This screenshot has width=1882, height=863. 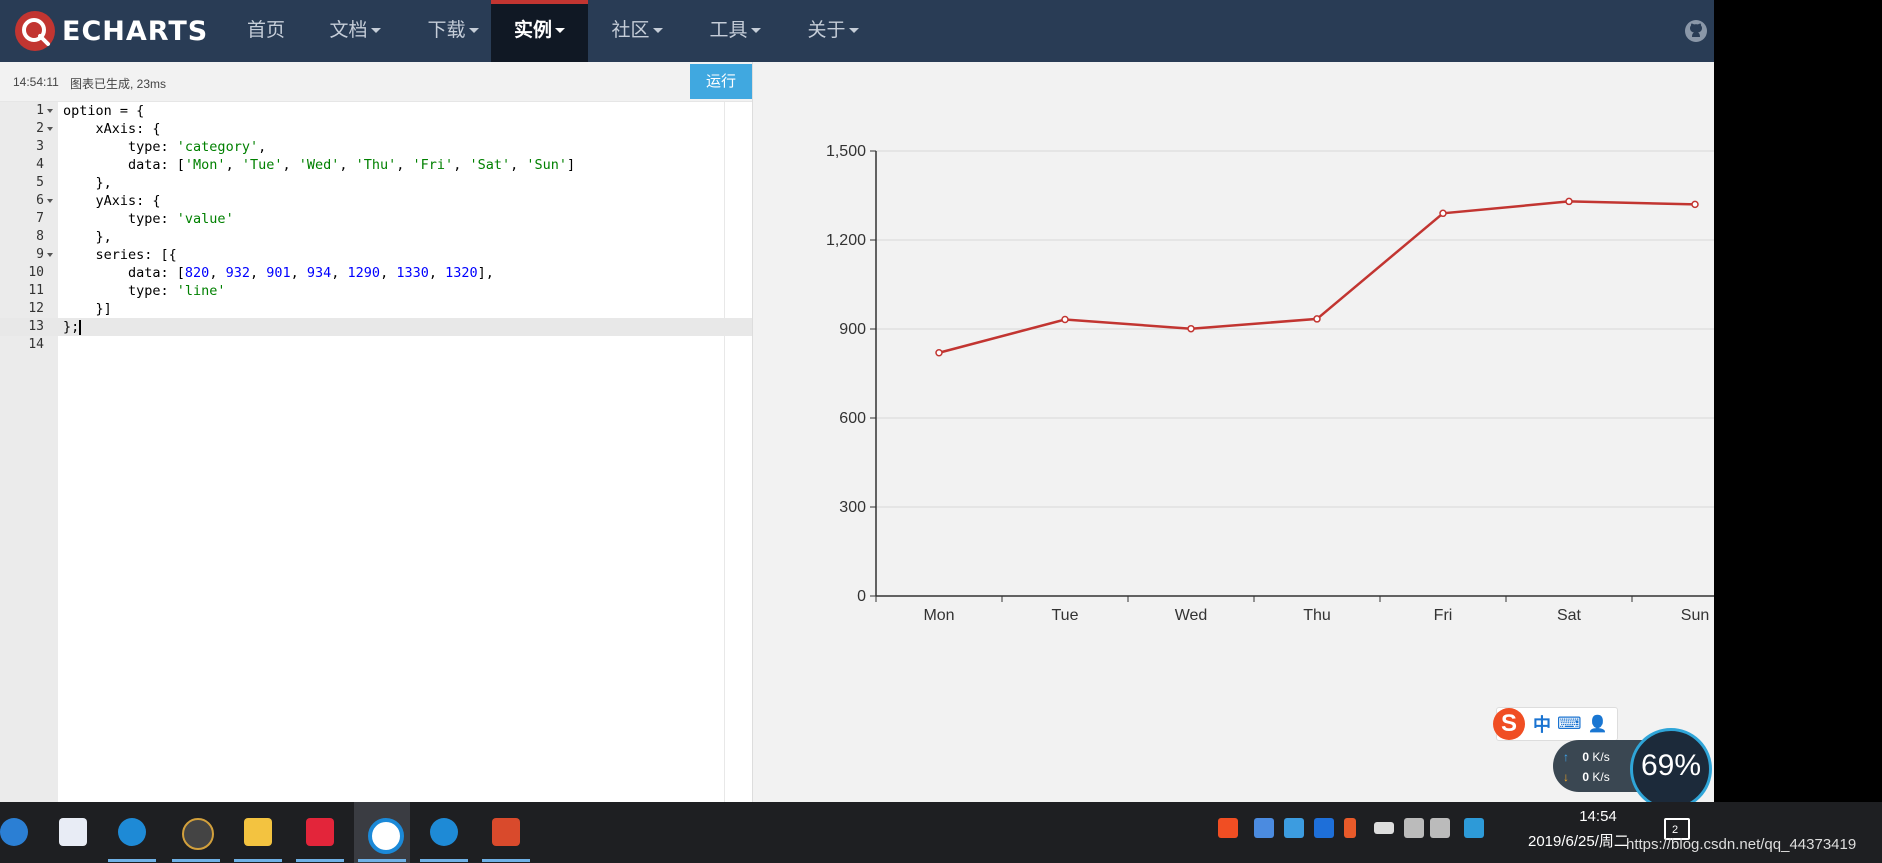 I want to click on code-line: 8 },, so click(x=376, y=237).